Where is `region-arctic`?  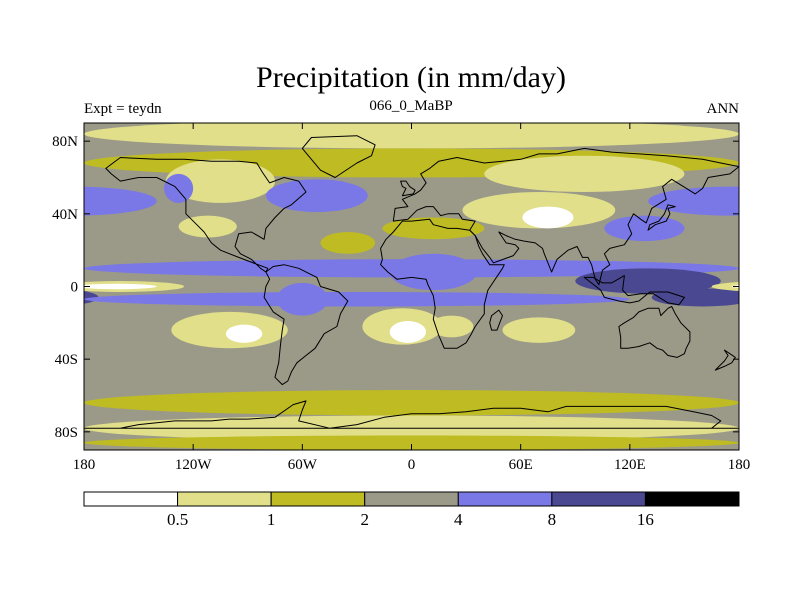
region-arctic is located at coordinates (411, 136).